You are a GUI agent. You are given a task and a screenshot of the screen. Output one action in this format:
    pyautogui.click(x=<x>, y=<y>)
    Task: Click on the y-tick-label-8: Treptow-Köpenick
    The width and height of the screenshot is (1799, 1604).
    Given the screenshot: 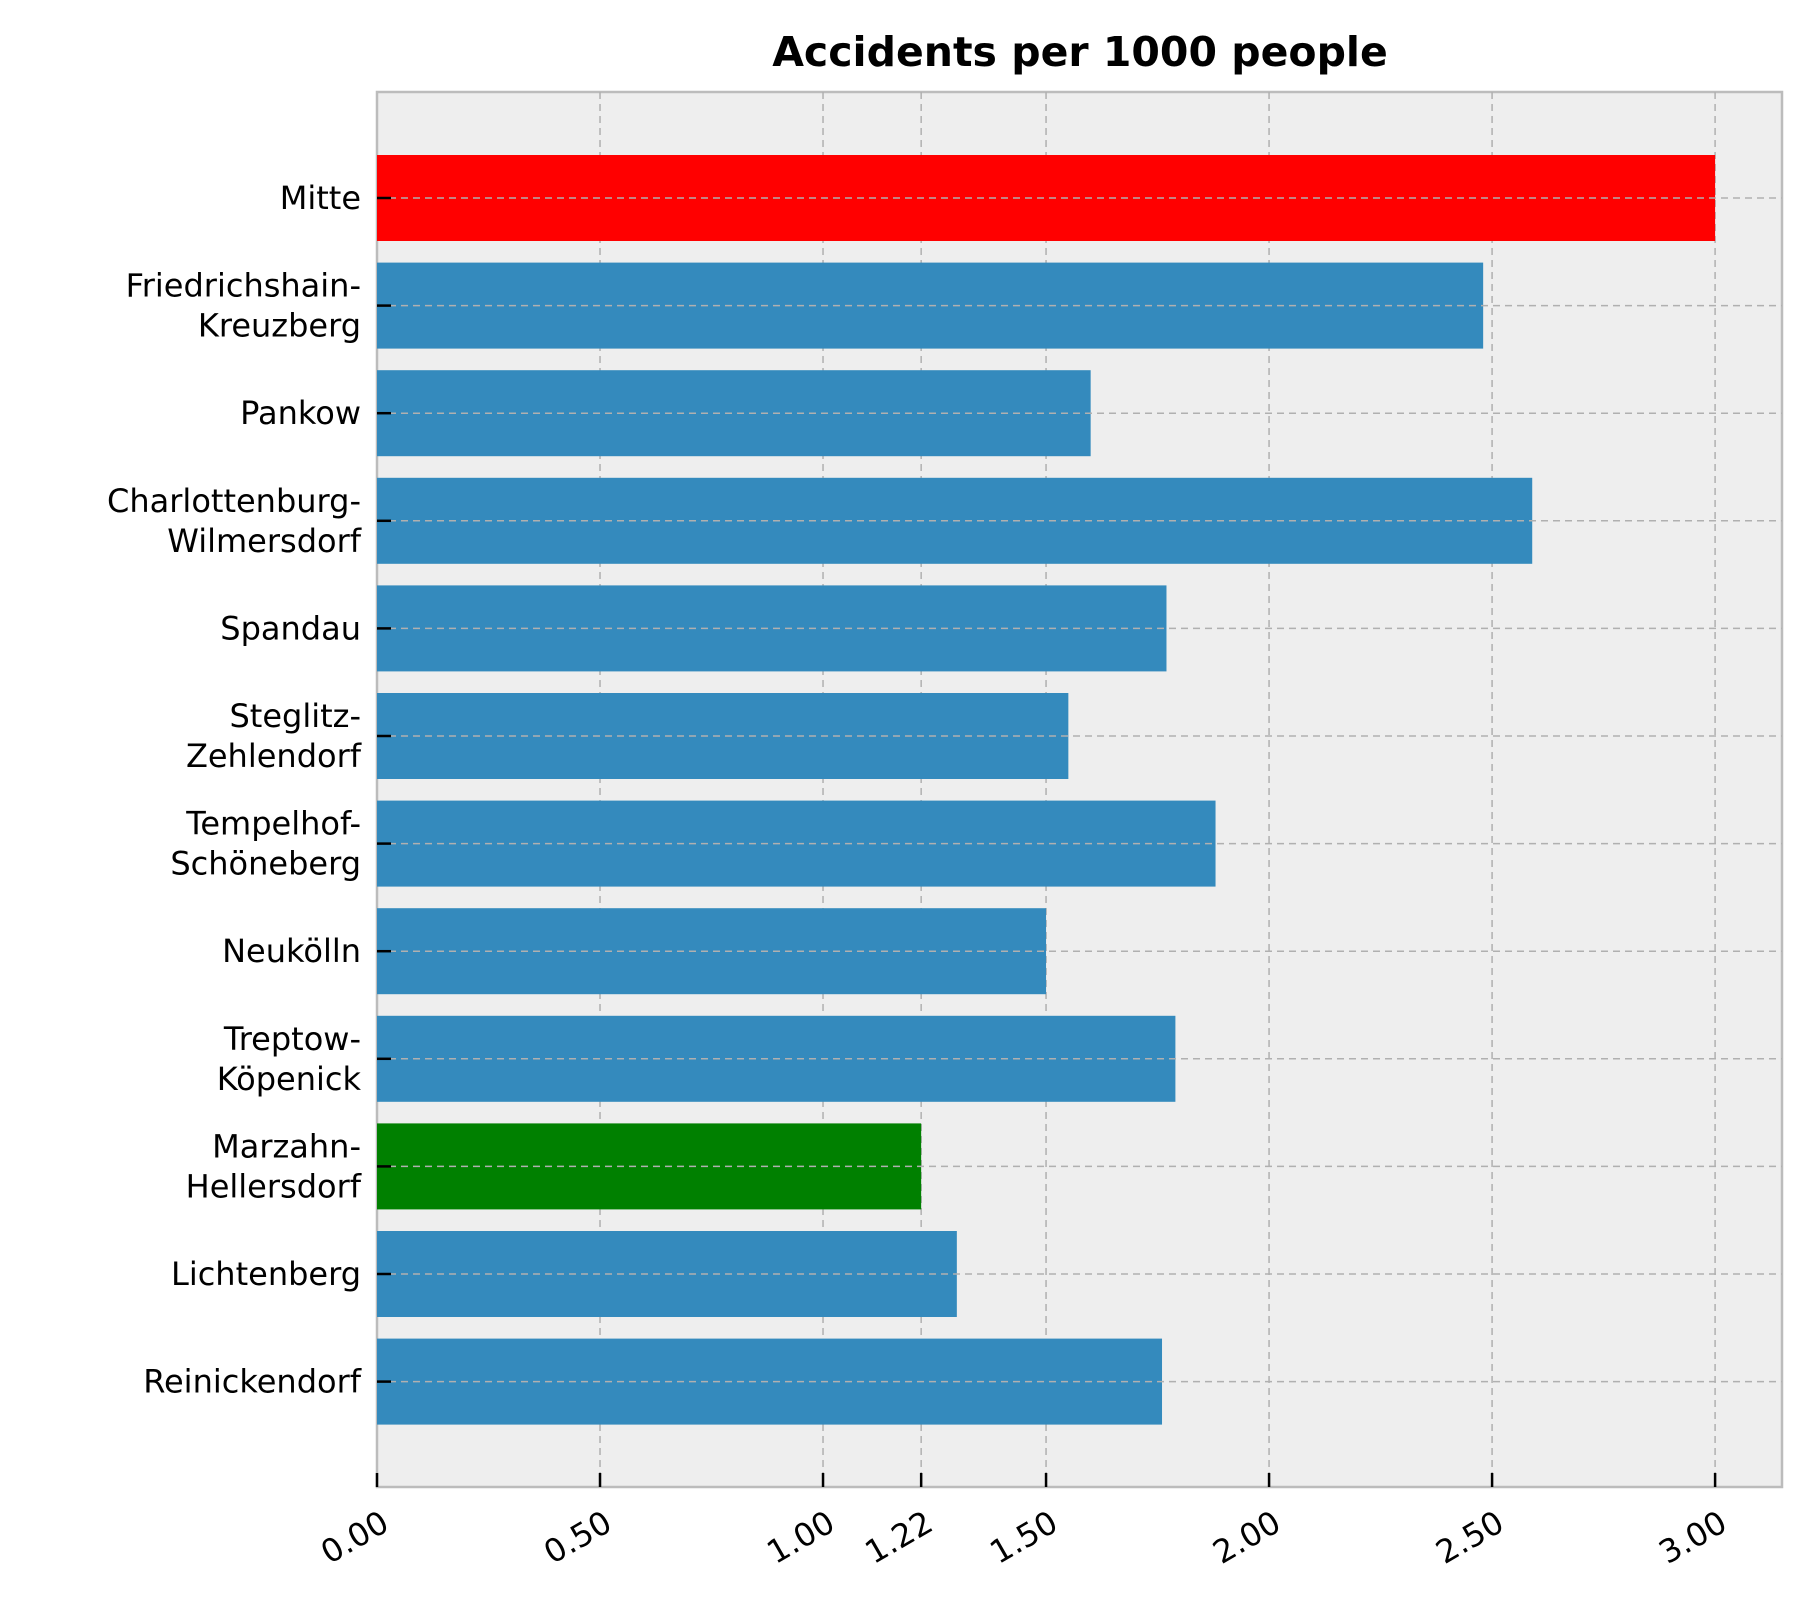 What is the action you would take?
    pyautogui.click(x=289, y=1059)
    